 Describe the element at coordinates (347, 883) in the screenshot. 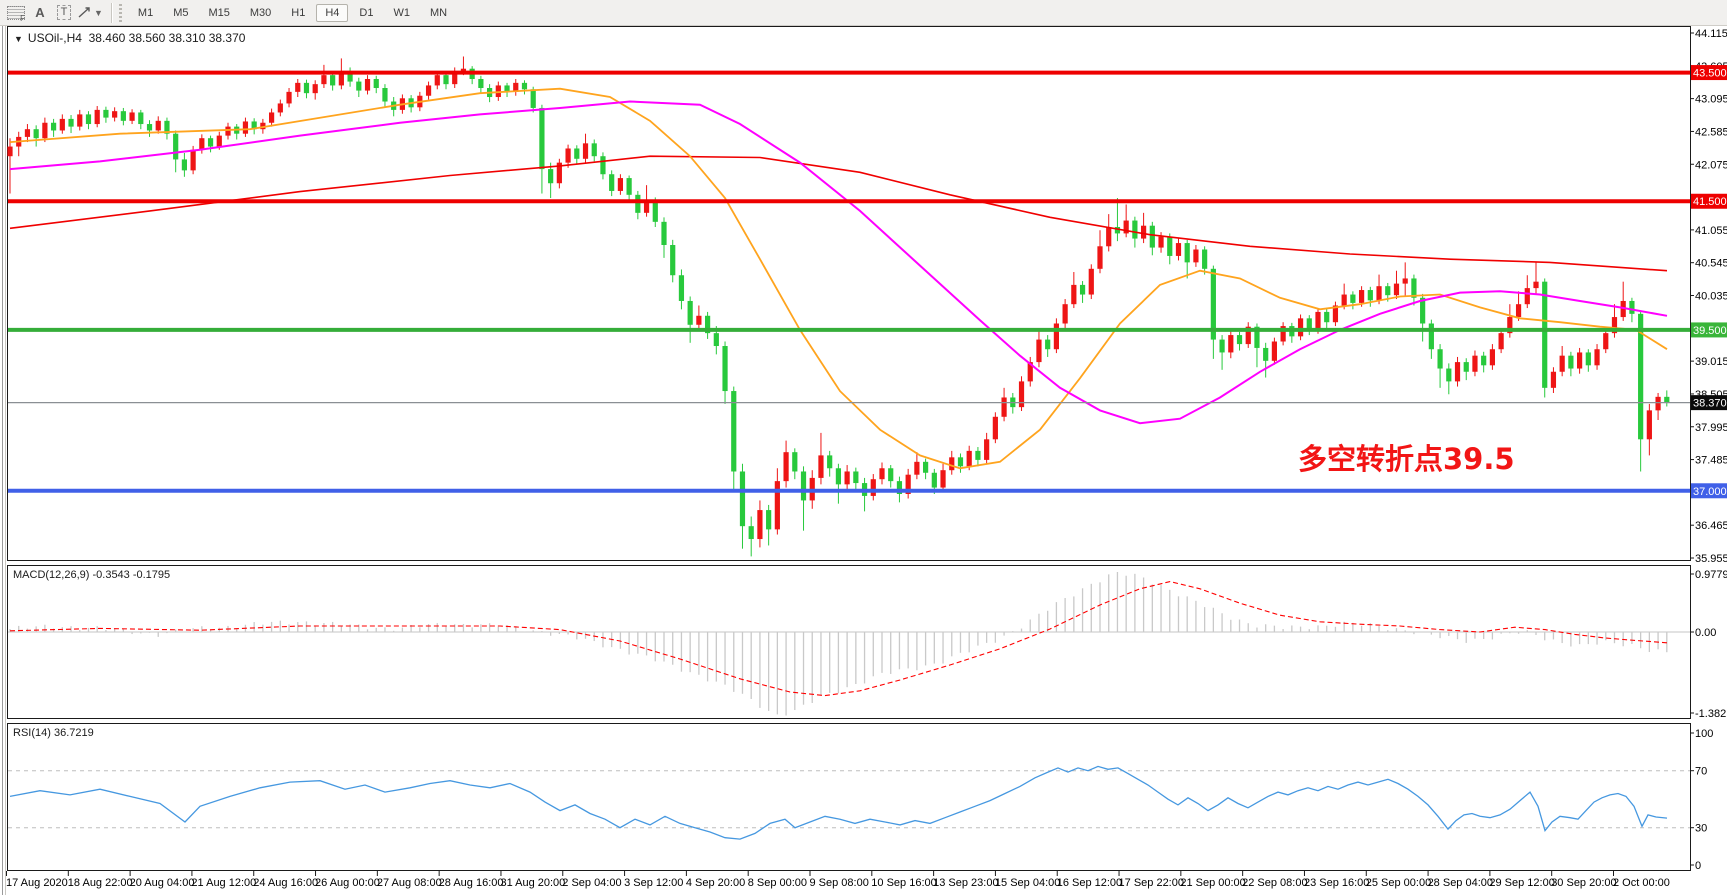

I see `svg-text: 26 Aug 00:00` at that location.